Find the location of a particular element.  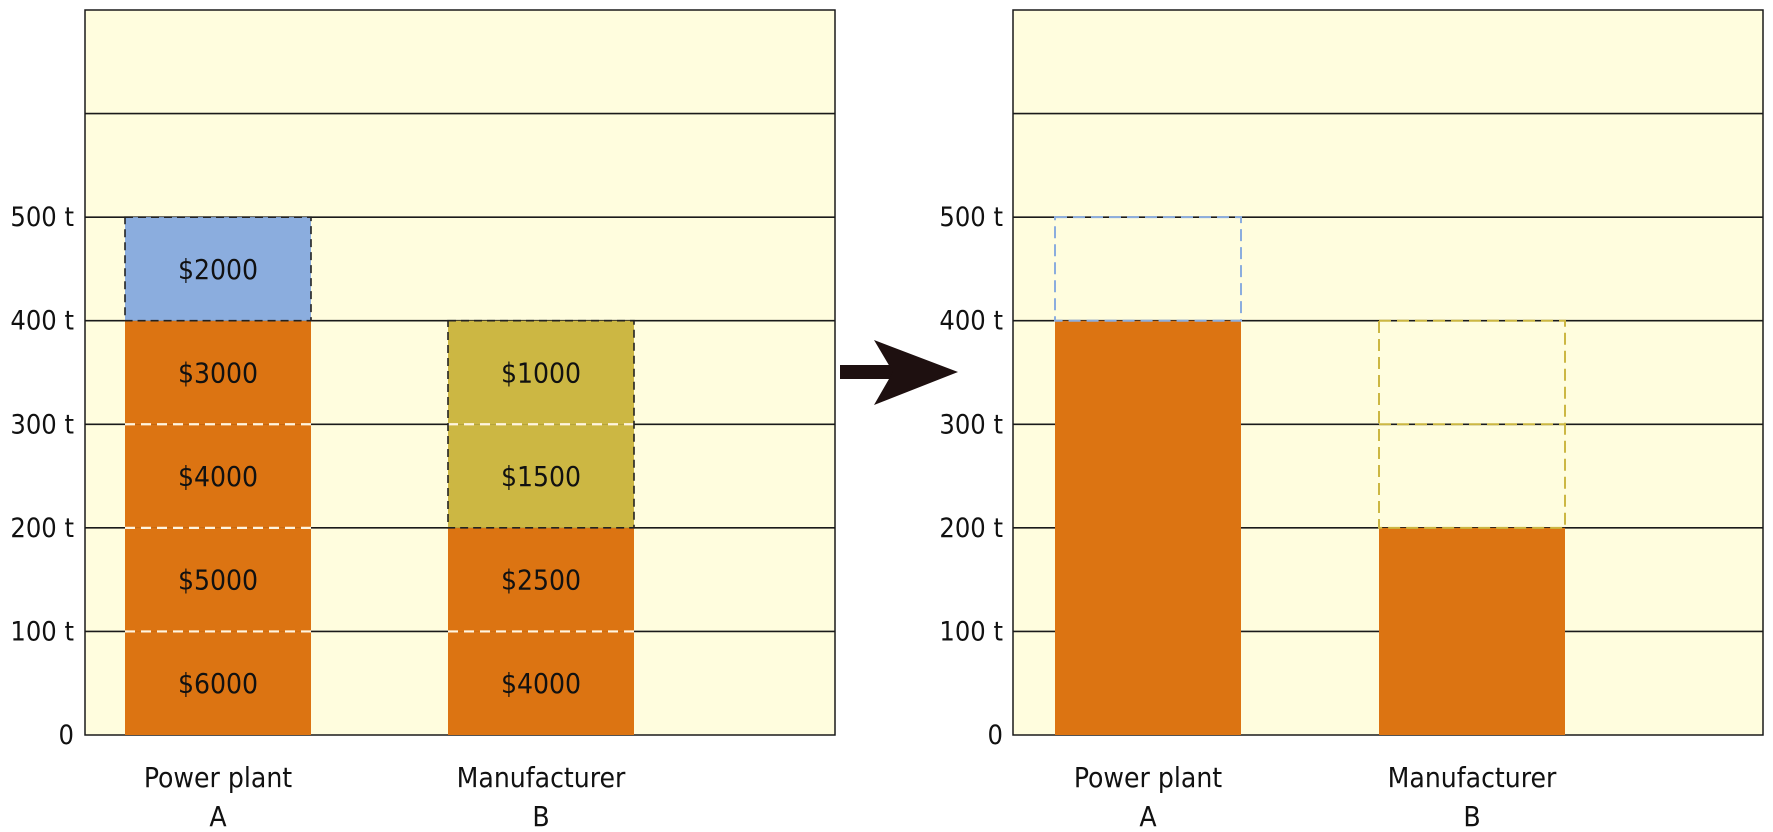

data-label: $3000 is located at coordinates (218, 373).